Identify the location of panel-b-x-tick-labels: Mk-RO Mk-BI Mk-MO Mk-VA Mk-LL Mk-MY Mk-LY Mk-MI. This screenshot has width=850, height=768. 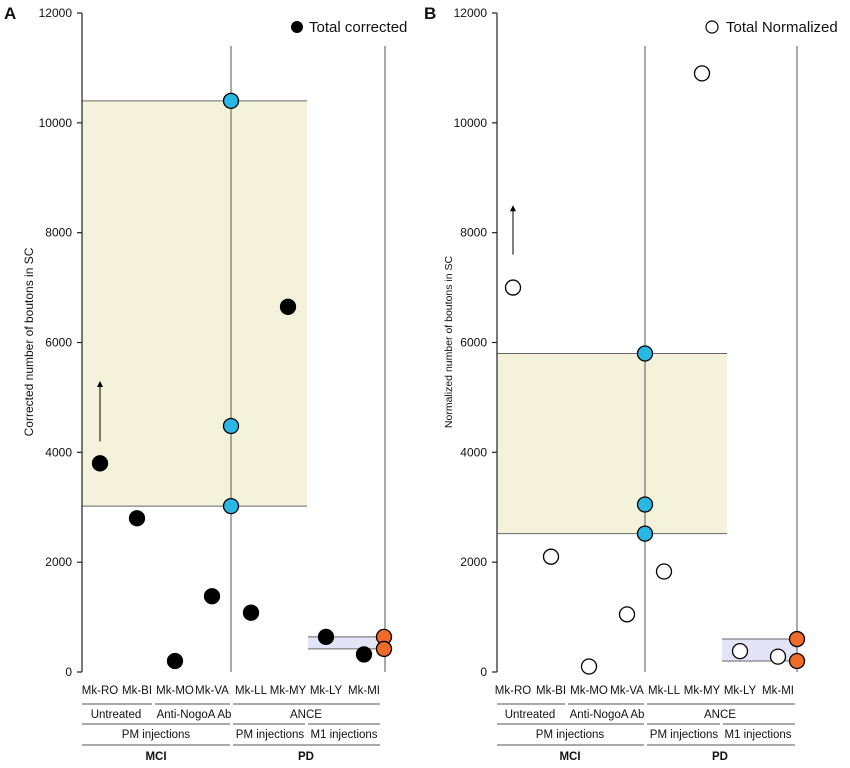
(644, 691).